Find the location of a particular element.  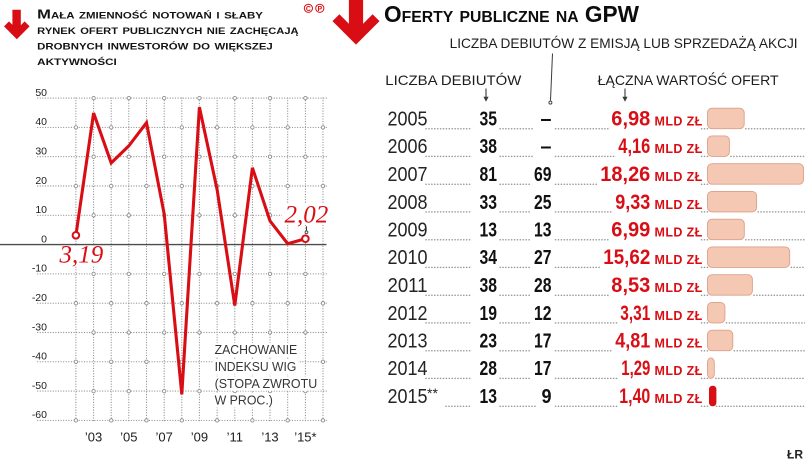

svg-text: 2014 is located at coordinates (408, 369).